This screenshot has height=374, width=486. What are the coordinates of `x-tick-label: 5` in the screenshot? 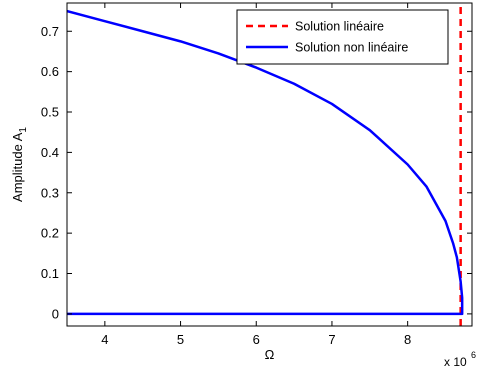 It's located at (180, 339).